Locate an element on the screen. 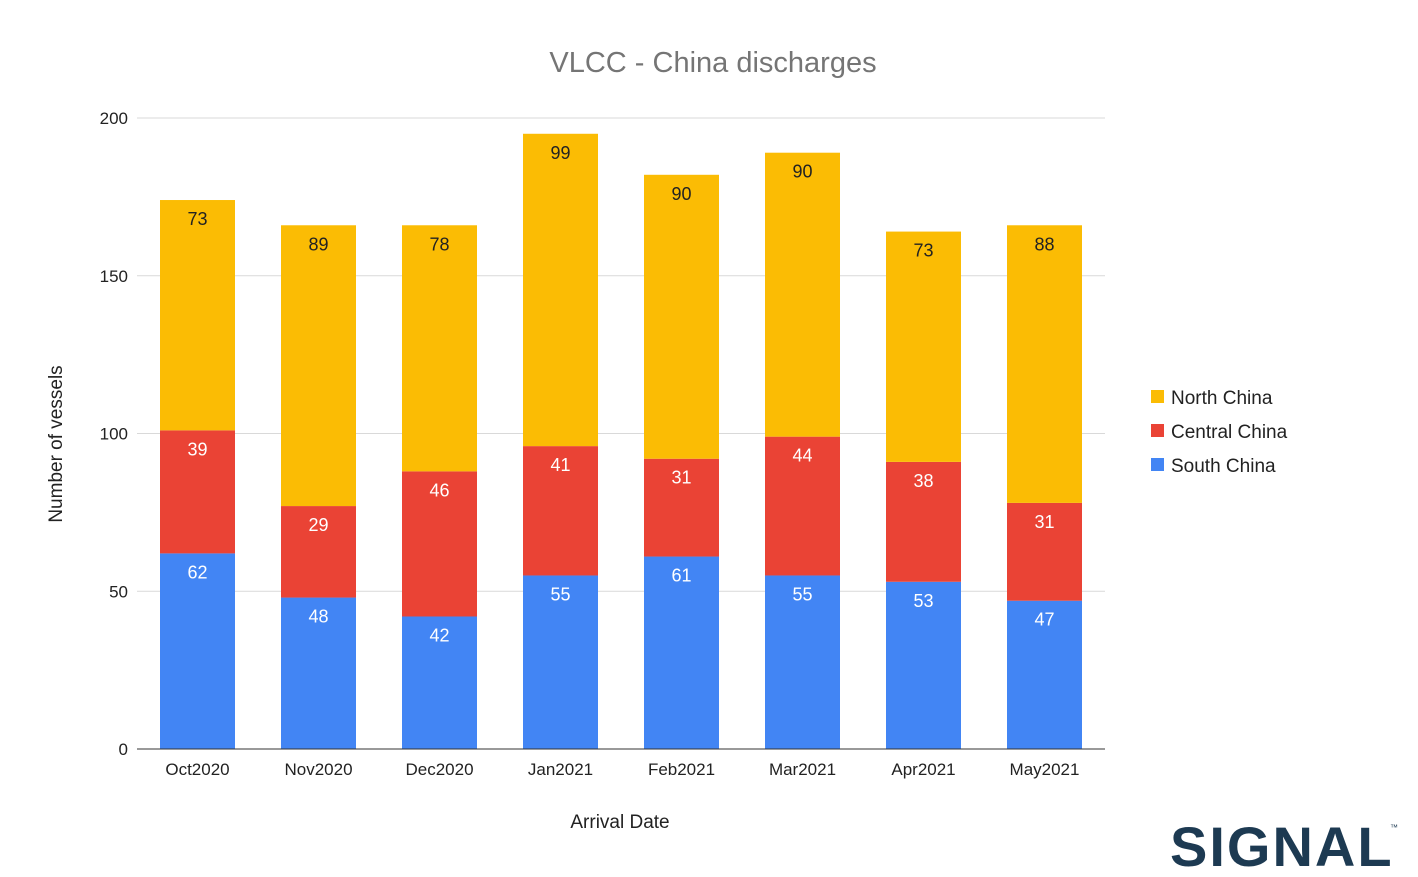 This screenshot has width=1418, height=877. x-tick-label: Jan2021 is located at coordinates (560, 769).